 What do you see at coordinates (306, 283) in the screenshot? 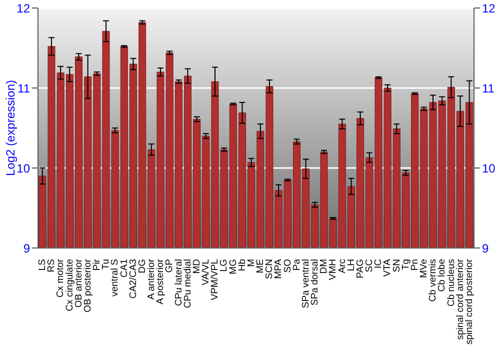
I see `x-tick-label: SPa ventral` at bounding box center [306, 283].